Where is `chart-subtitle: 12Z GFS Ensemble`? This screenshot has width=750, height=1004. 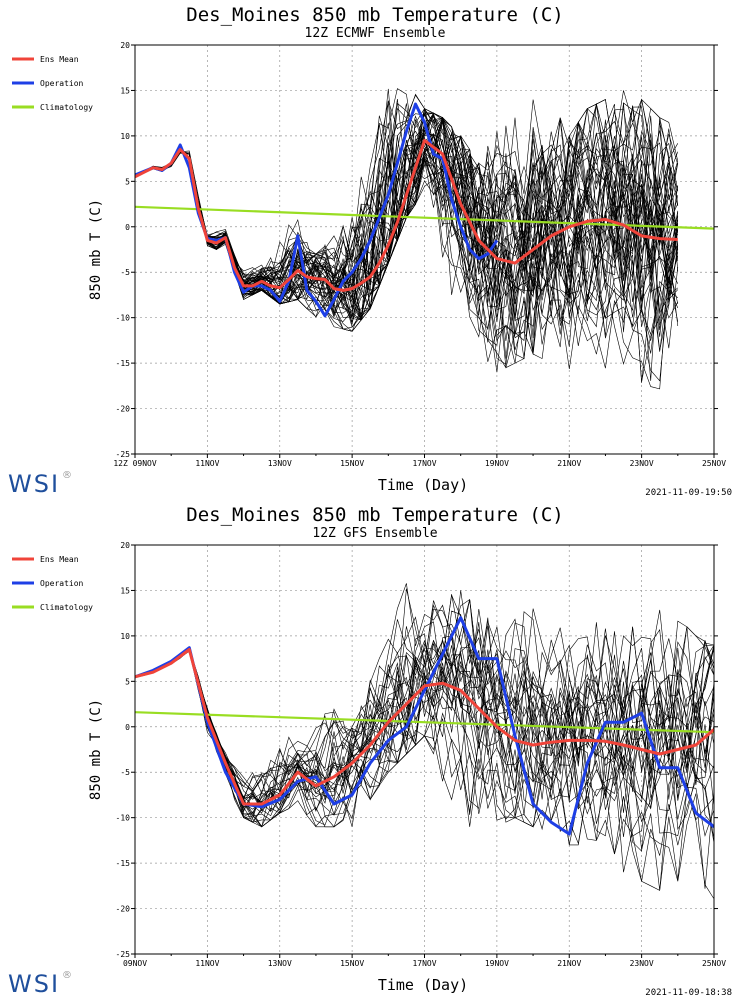 chart-subtitle: 12Z GFS Ensemble is located at coordinates (374, 533).